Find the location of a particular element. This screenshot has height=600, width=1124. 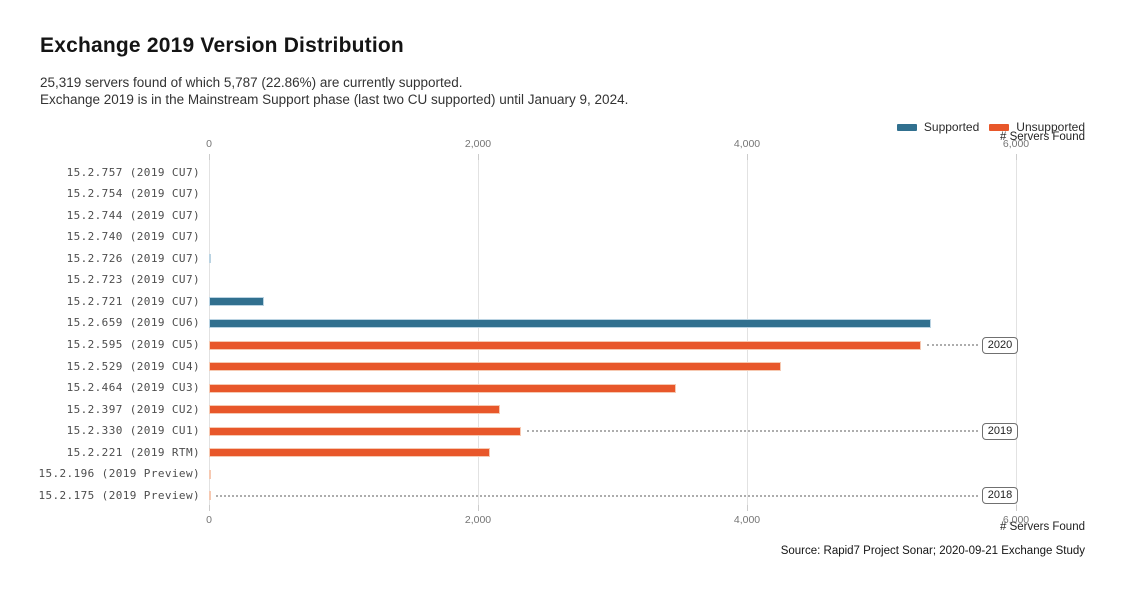

y-axis-label: 15.2.330 (2019 CU1) is located at coordinates (133, 431).